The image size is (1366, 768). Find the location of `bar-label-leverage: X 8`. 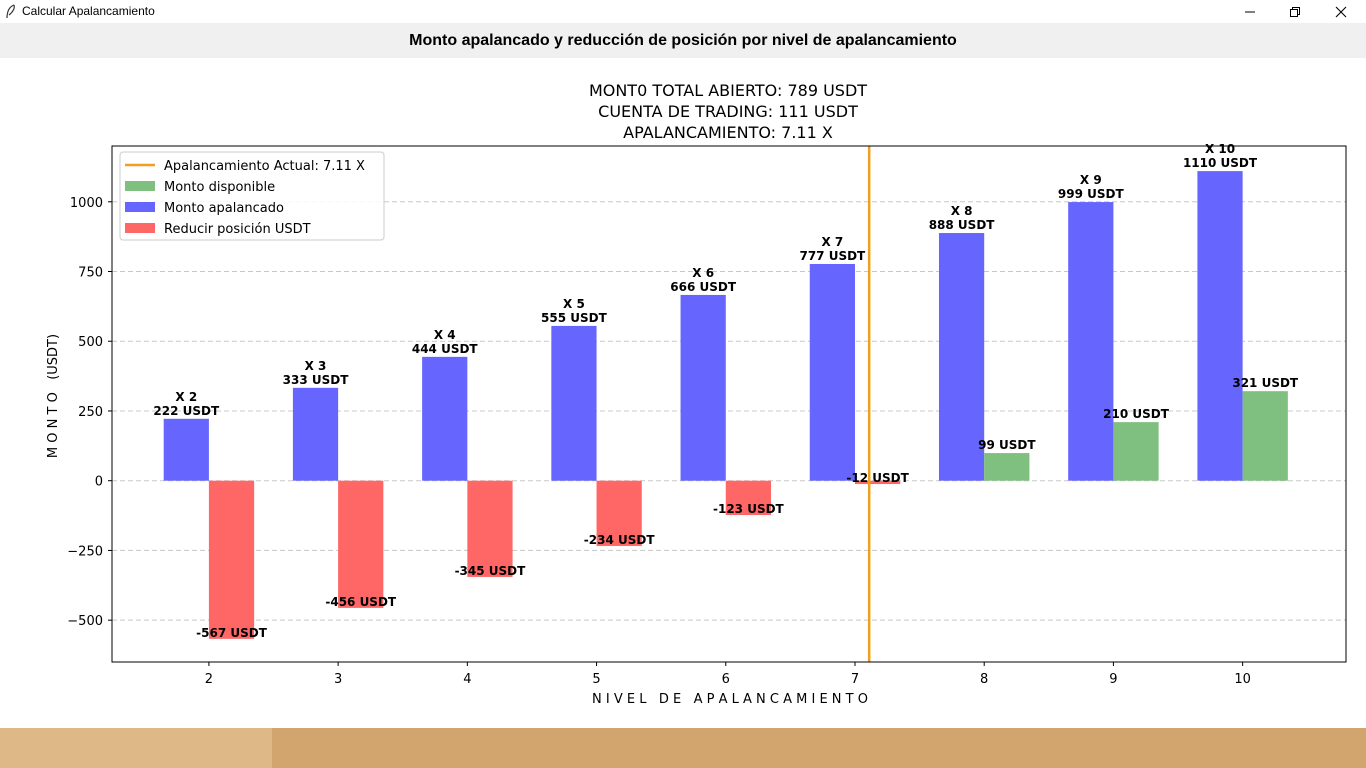

bar-label-leverage: X 8 is located at coordinates (962, 211).